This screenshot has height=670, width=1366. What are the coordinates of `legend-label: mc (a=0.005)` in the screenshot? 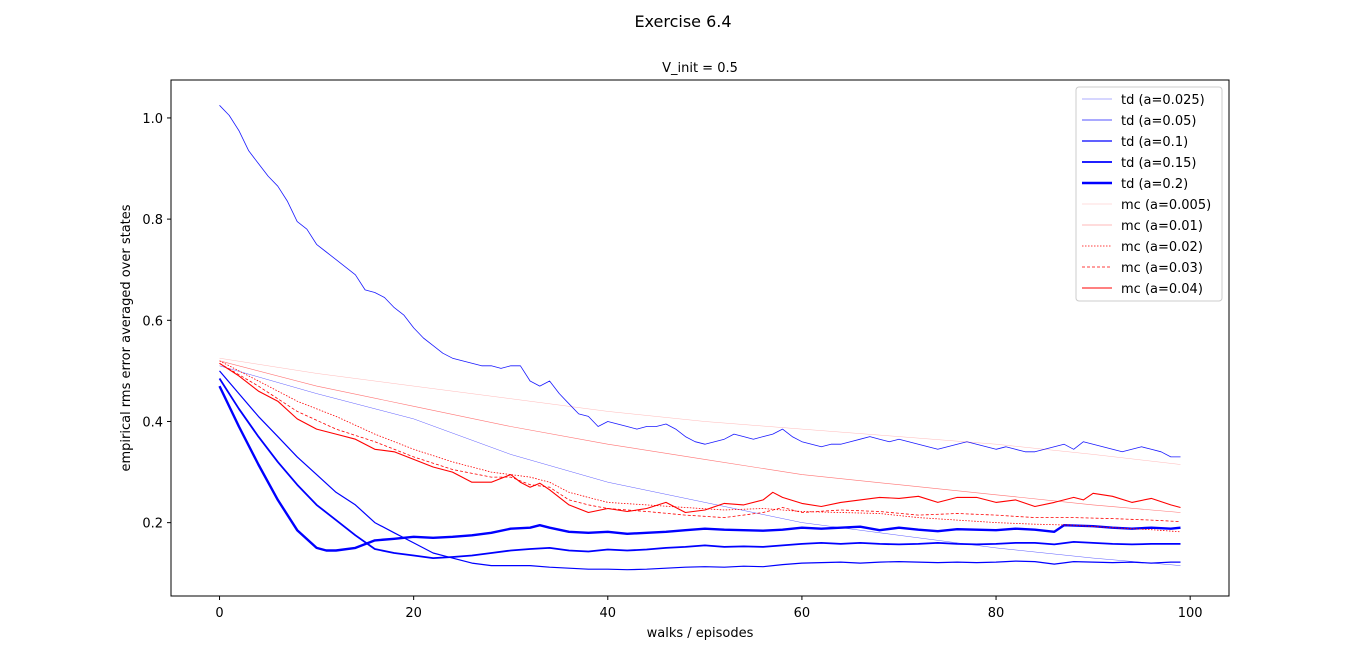 It's located at (1166, 205).